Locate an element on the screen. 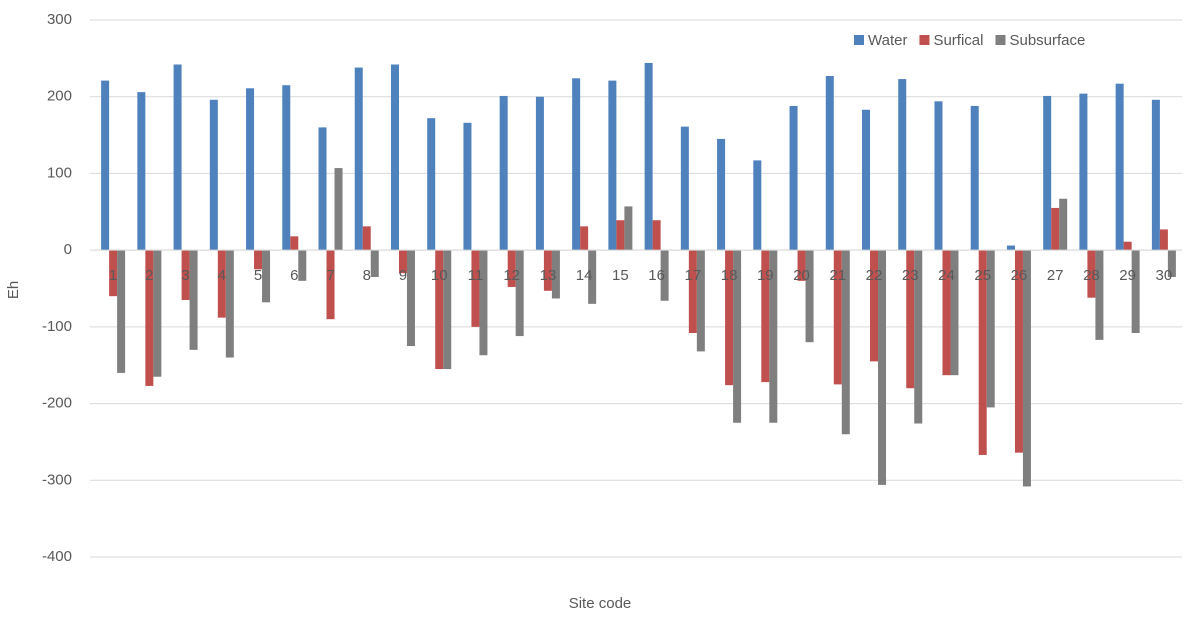 The image size is (1187, 620). x-tick-label: 17 is located at coordinates (693, 275).